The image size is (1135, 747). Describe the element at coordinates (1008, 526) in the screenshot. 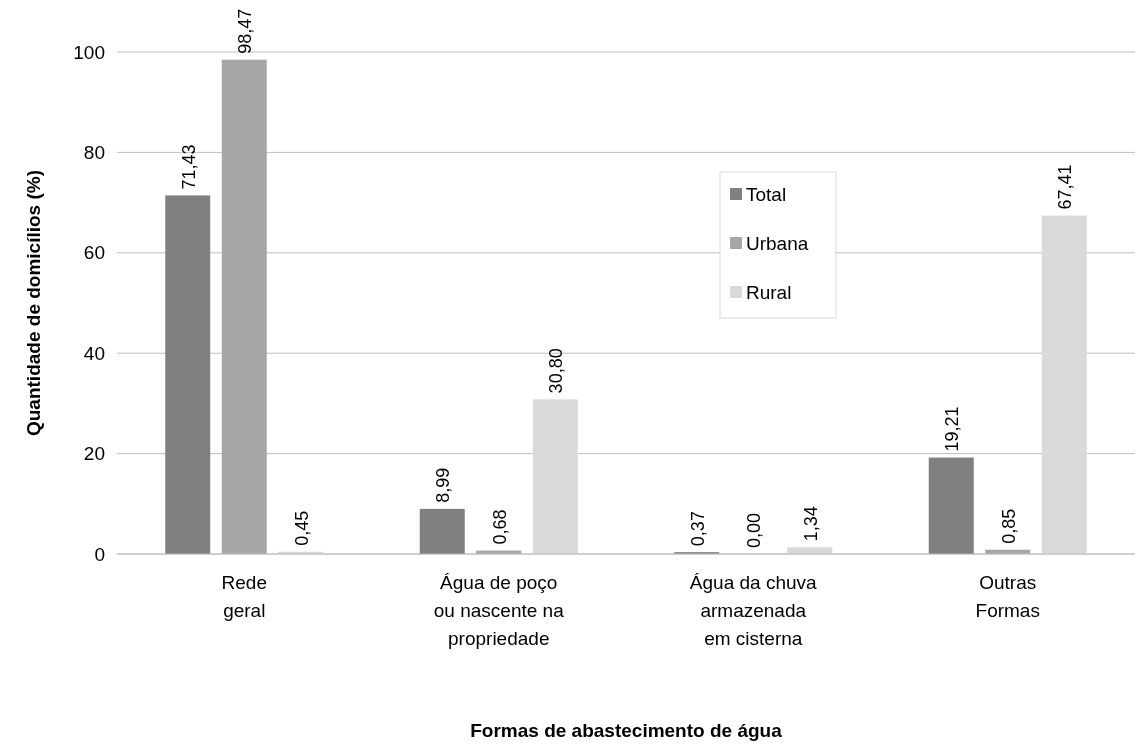

I see `data-label: 0,85` at that location.